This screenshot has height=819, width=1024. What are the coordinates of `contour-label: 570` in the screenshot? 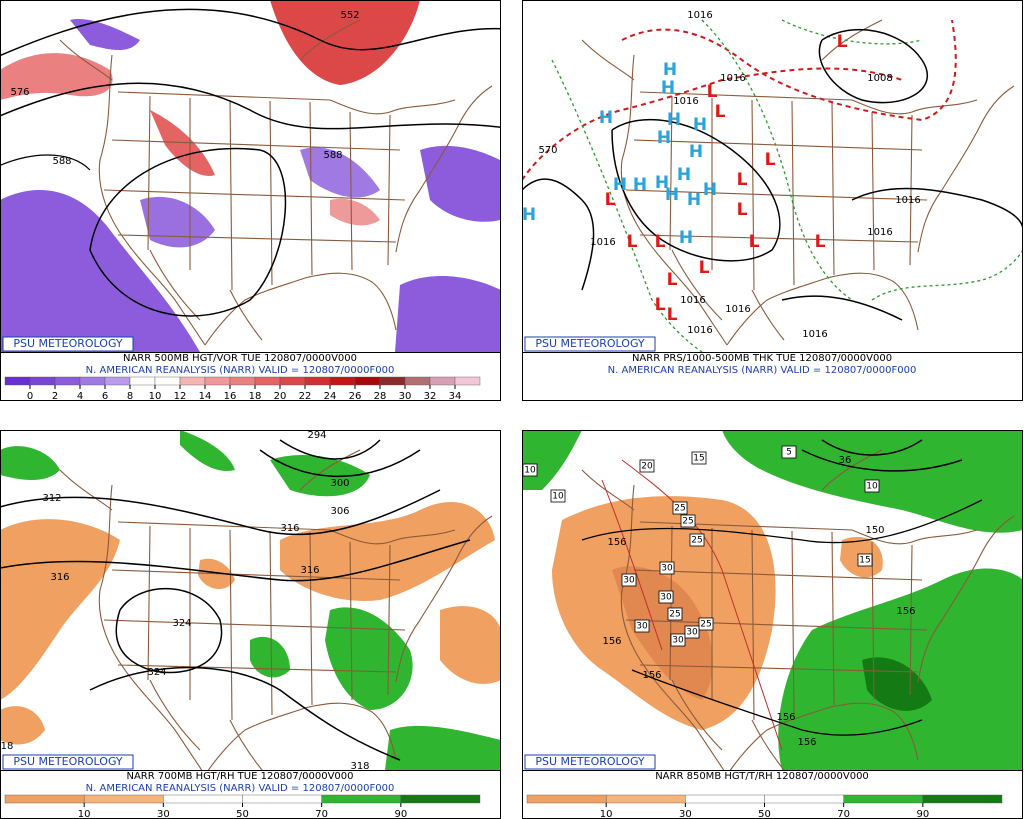 It's located at (547, 150).